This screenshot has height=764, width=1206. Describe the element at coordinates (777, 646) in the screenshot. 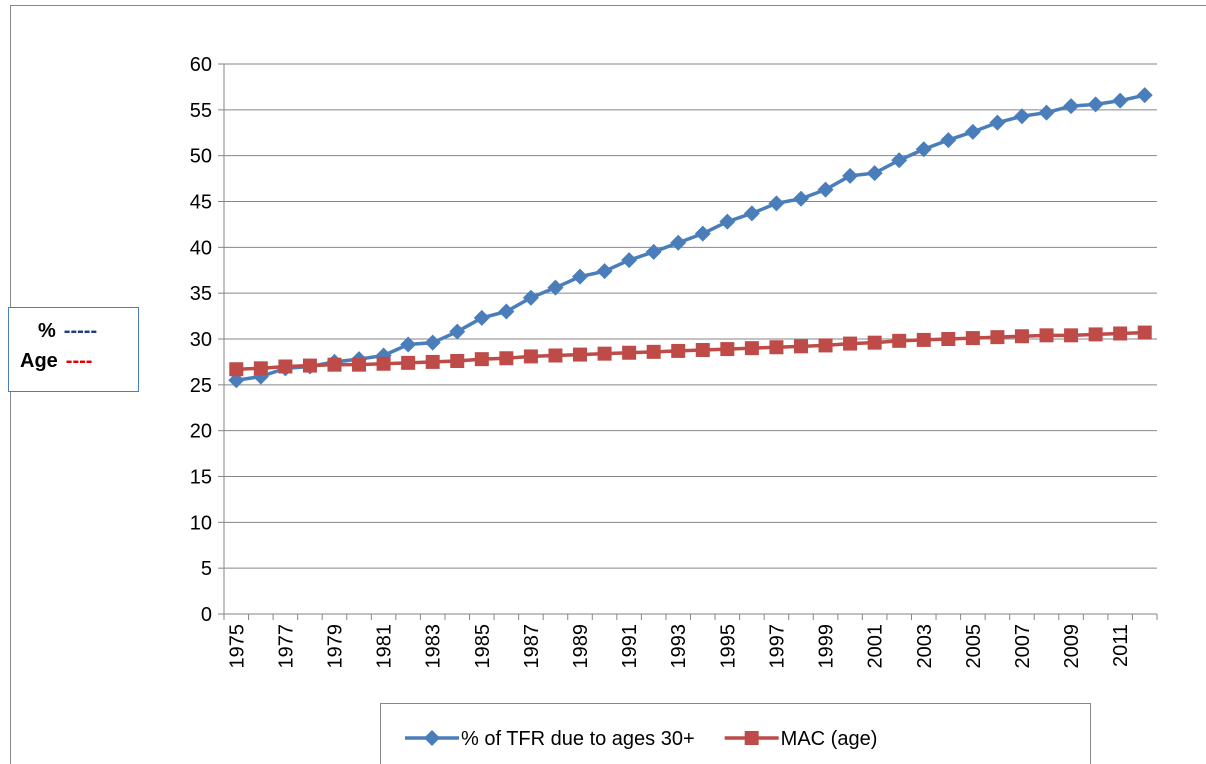

I see `x-tick-label: 1997` at that location.